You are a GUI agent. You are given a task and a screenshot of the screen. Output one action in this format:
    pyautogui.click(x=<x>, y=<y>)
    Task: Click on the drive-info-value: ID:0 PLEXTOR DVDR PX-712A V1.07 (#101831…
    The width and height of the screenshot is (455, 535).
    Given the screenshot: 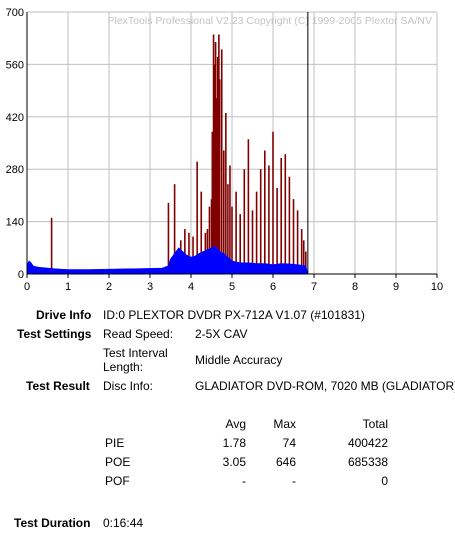 What is the action you would take?
    pyautogui.click(x=234, y=315)
    